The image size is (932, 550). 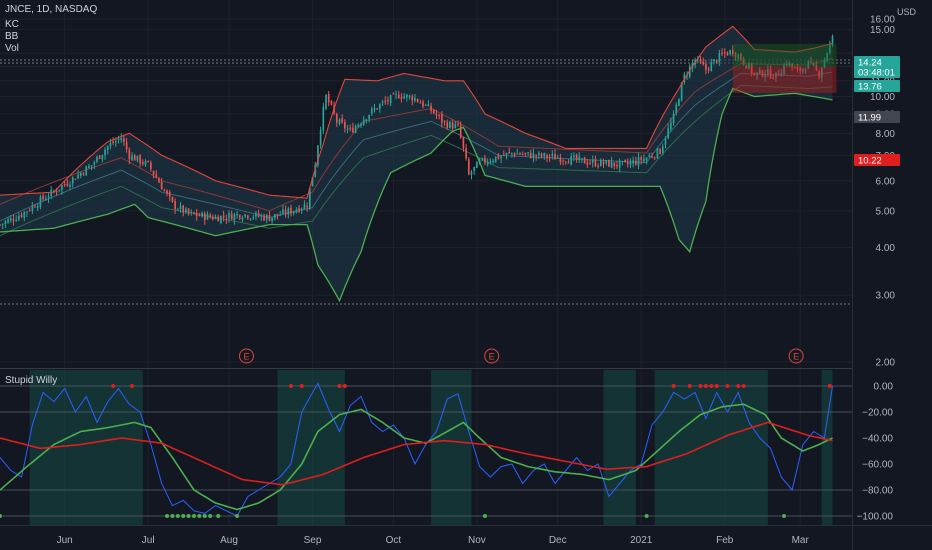 What do you see at coordinates (884, 387) in the screenshot?
I see `oscillator-tick-label: 0.00` at bounding box center [884, 387].